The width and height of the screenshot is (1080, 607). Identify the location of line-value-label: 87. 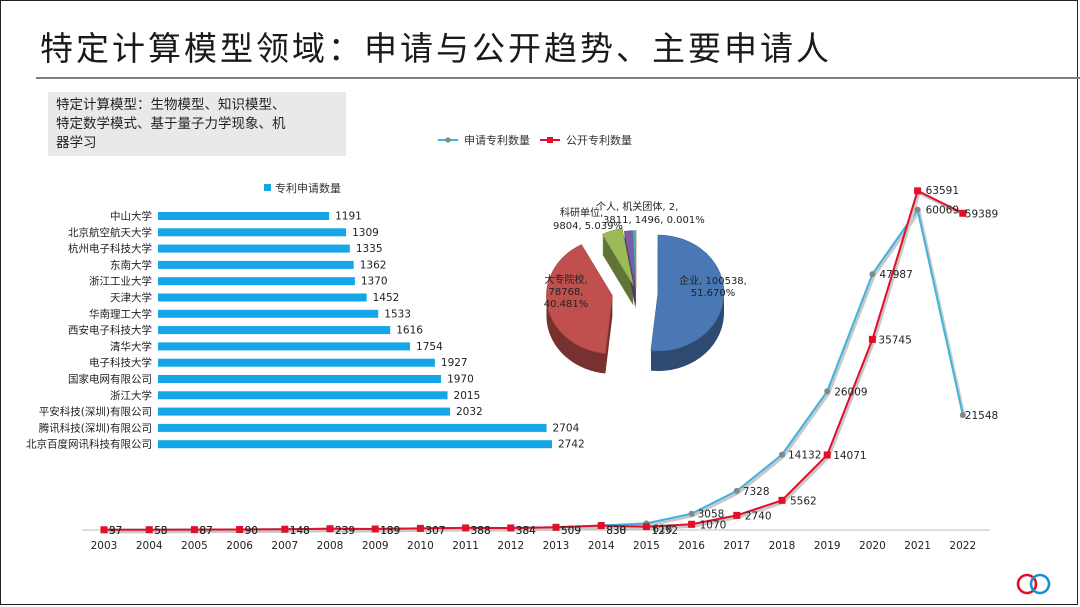
(205, 531).